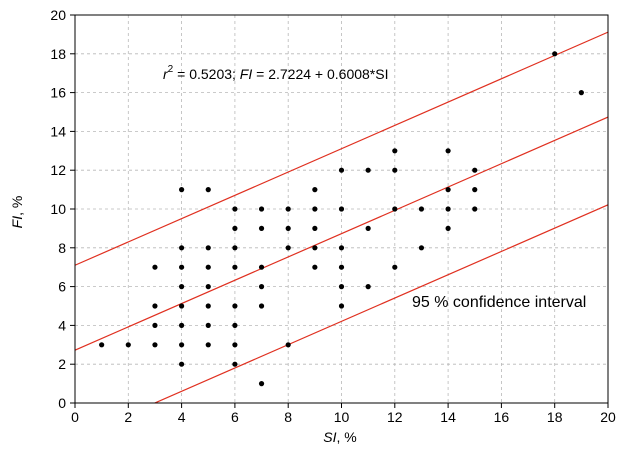  I want to click on x-tick-label: 6, so click(235, 417).